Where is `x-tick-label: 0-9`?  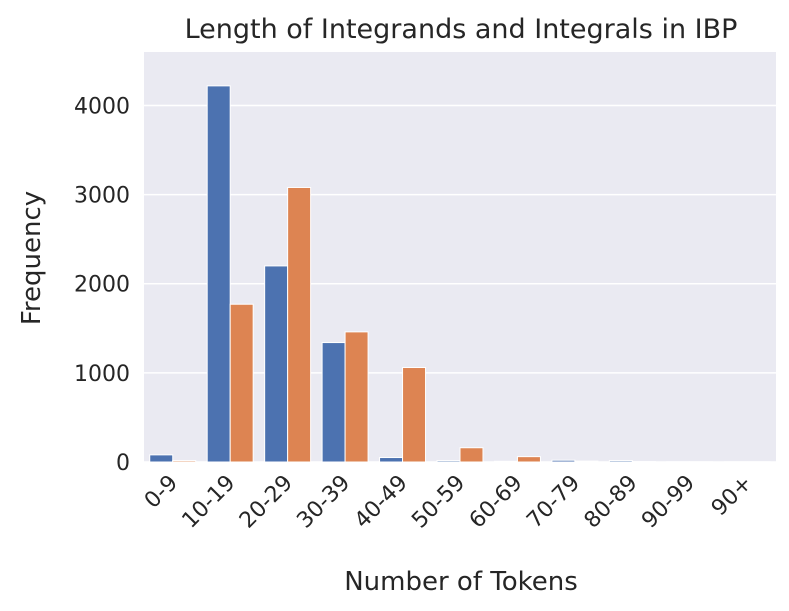 x-tick-label: 0-9 is located at coordinates (161, 492).